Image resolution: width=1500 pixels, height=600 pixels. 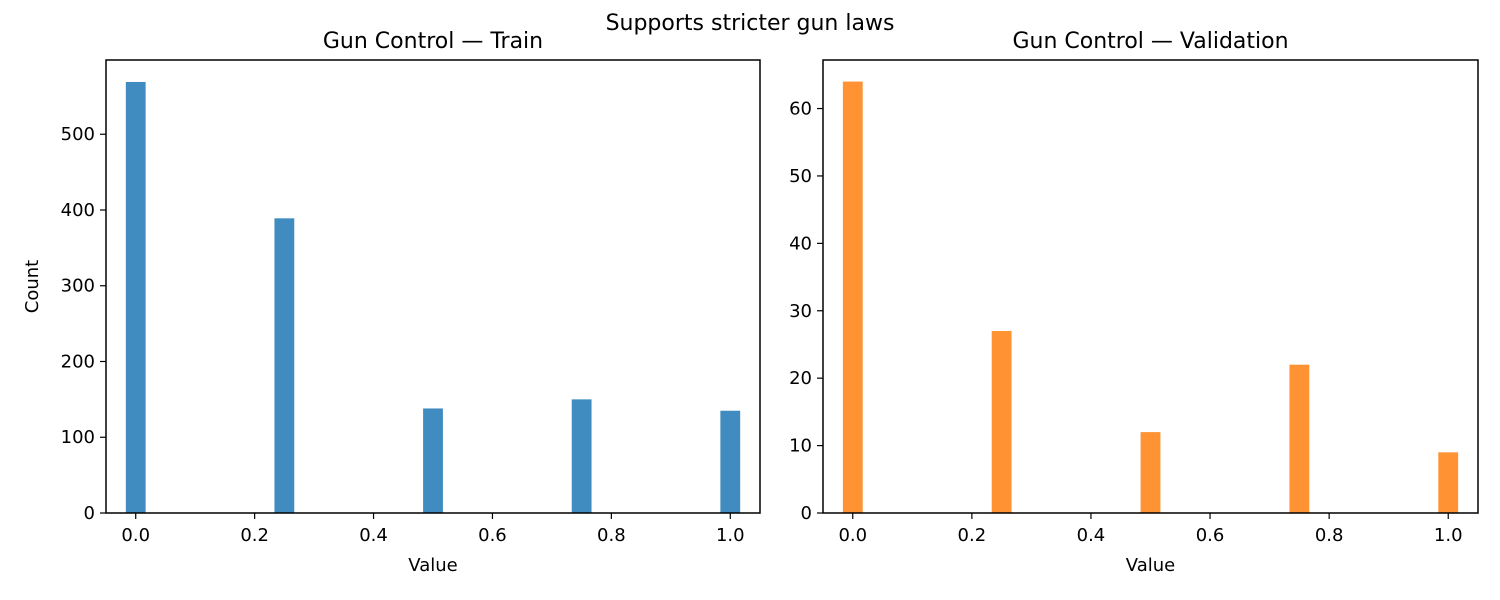 I want to click on validation-panel-title: Gun Control — Validation, so click(x=1150, y=41).